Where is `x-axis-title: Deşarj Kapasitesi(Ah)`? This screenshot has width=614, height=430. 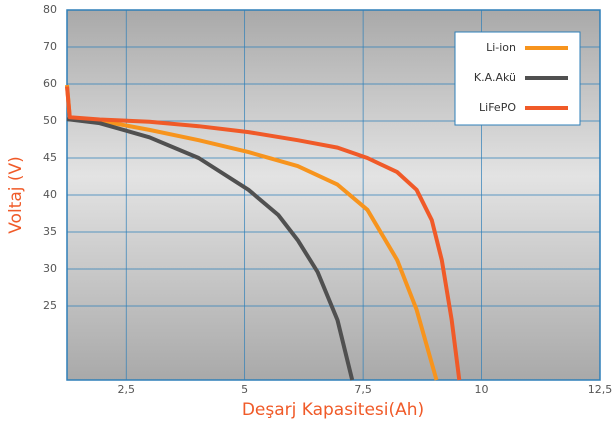
x-axis-title: Deşarj Kapasitesi(Ah) is located at coordinates (333, 410).